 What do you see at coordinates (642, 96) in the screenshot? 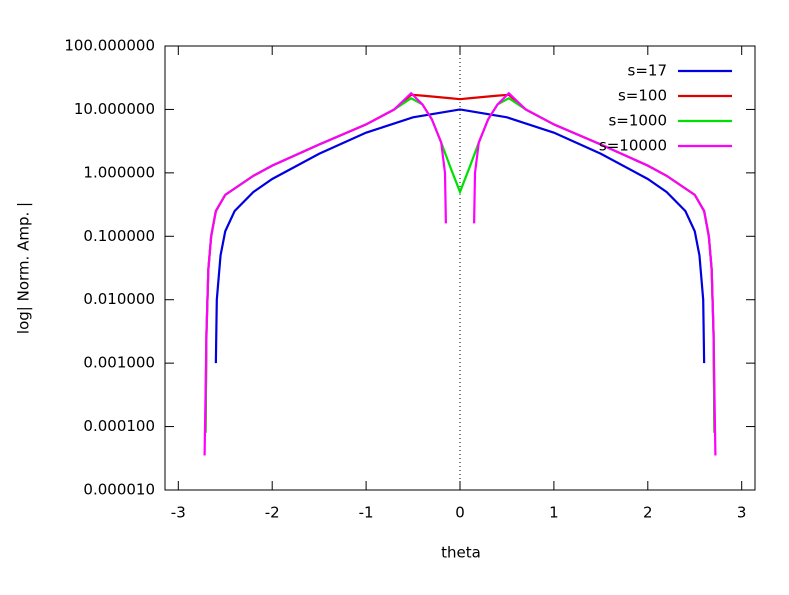
I see `legend-label: s=100` at bounding box center [642, 96].